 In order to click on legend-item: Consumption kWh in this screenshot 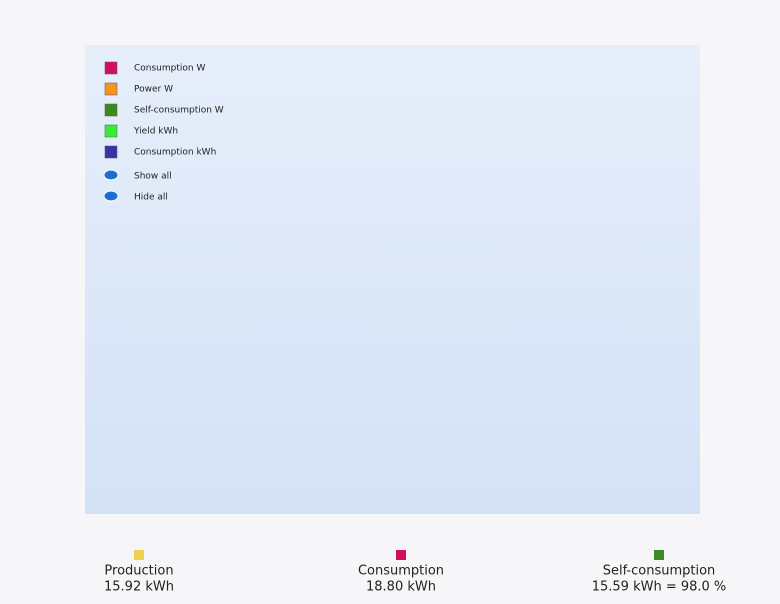, I will do `click(160, 152)`.